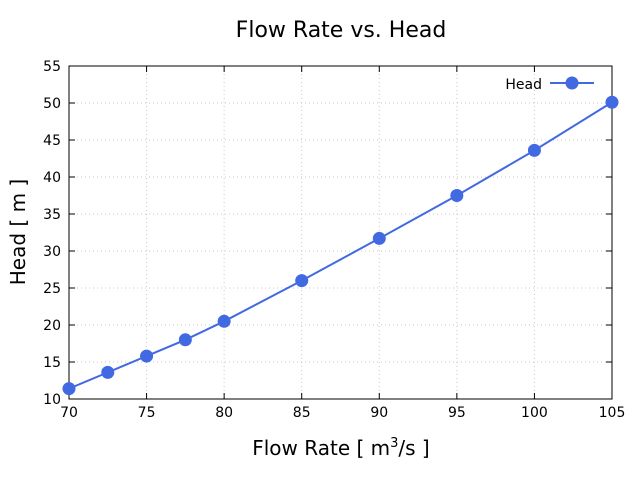  Describe the element at coordinates (342, 413) in the screenshot. I see `x-tick-labels: 70 75 80 85 90 95 100 105` at that location.